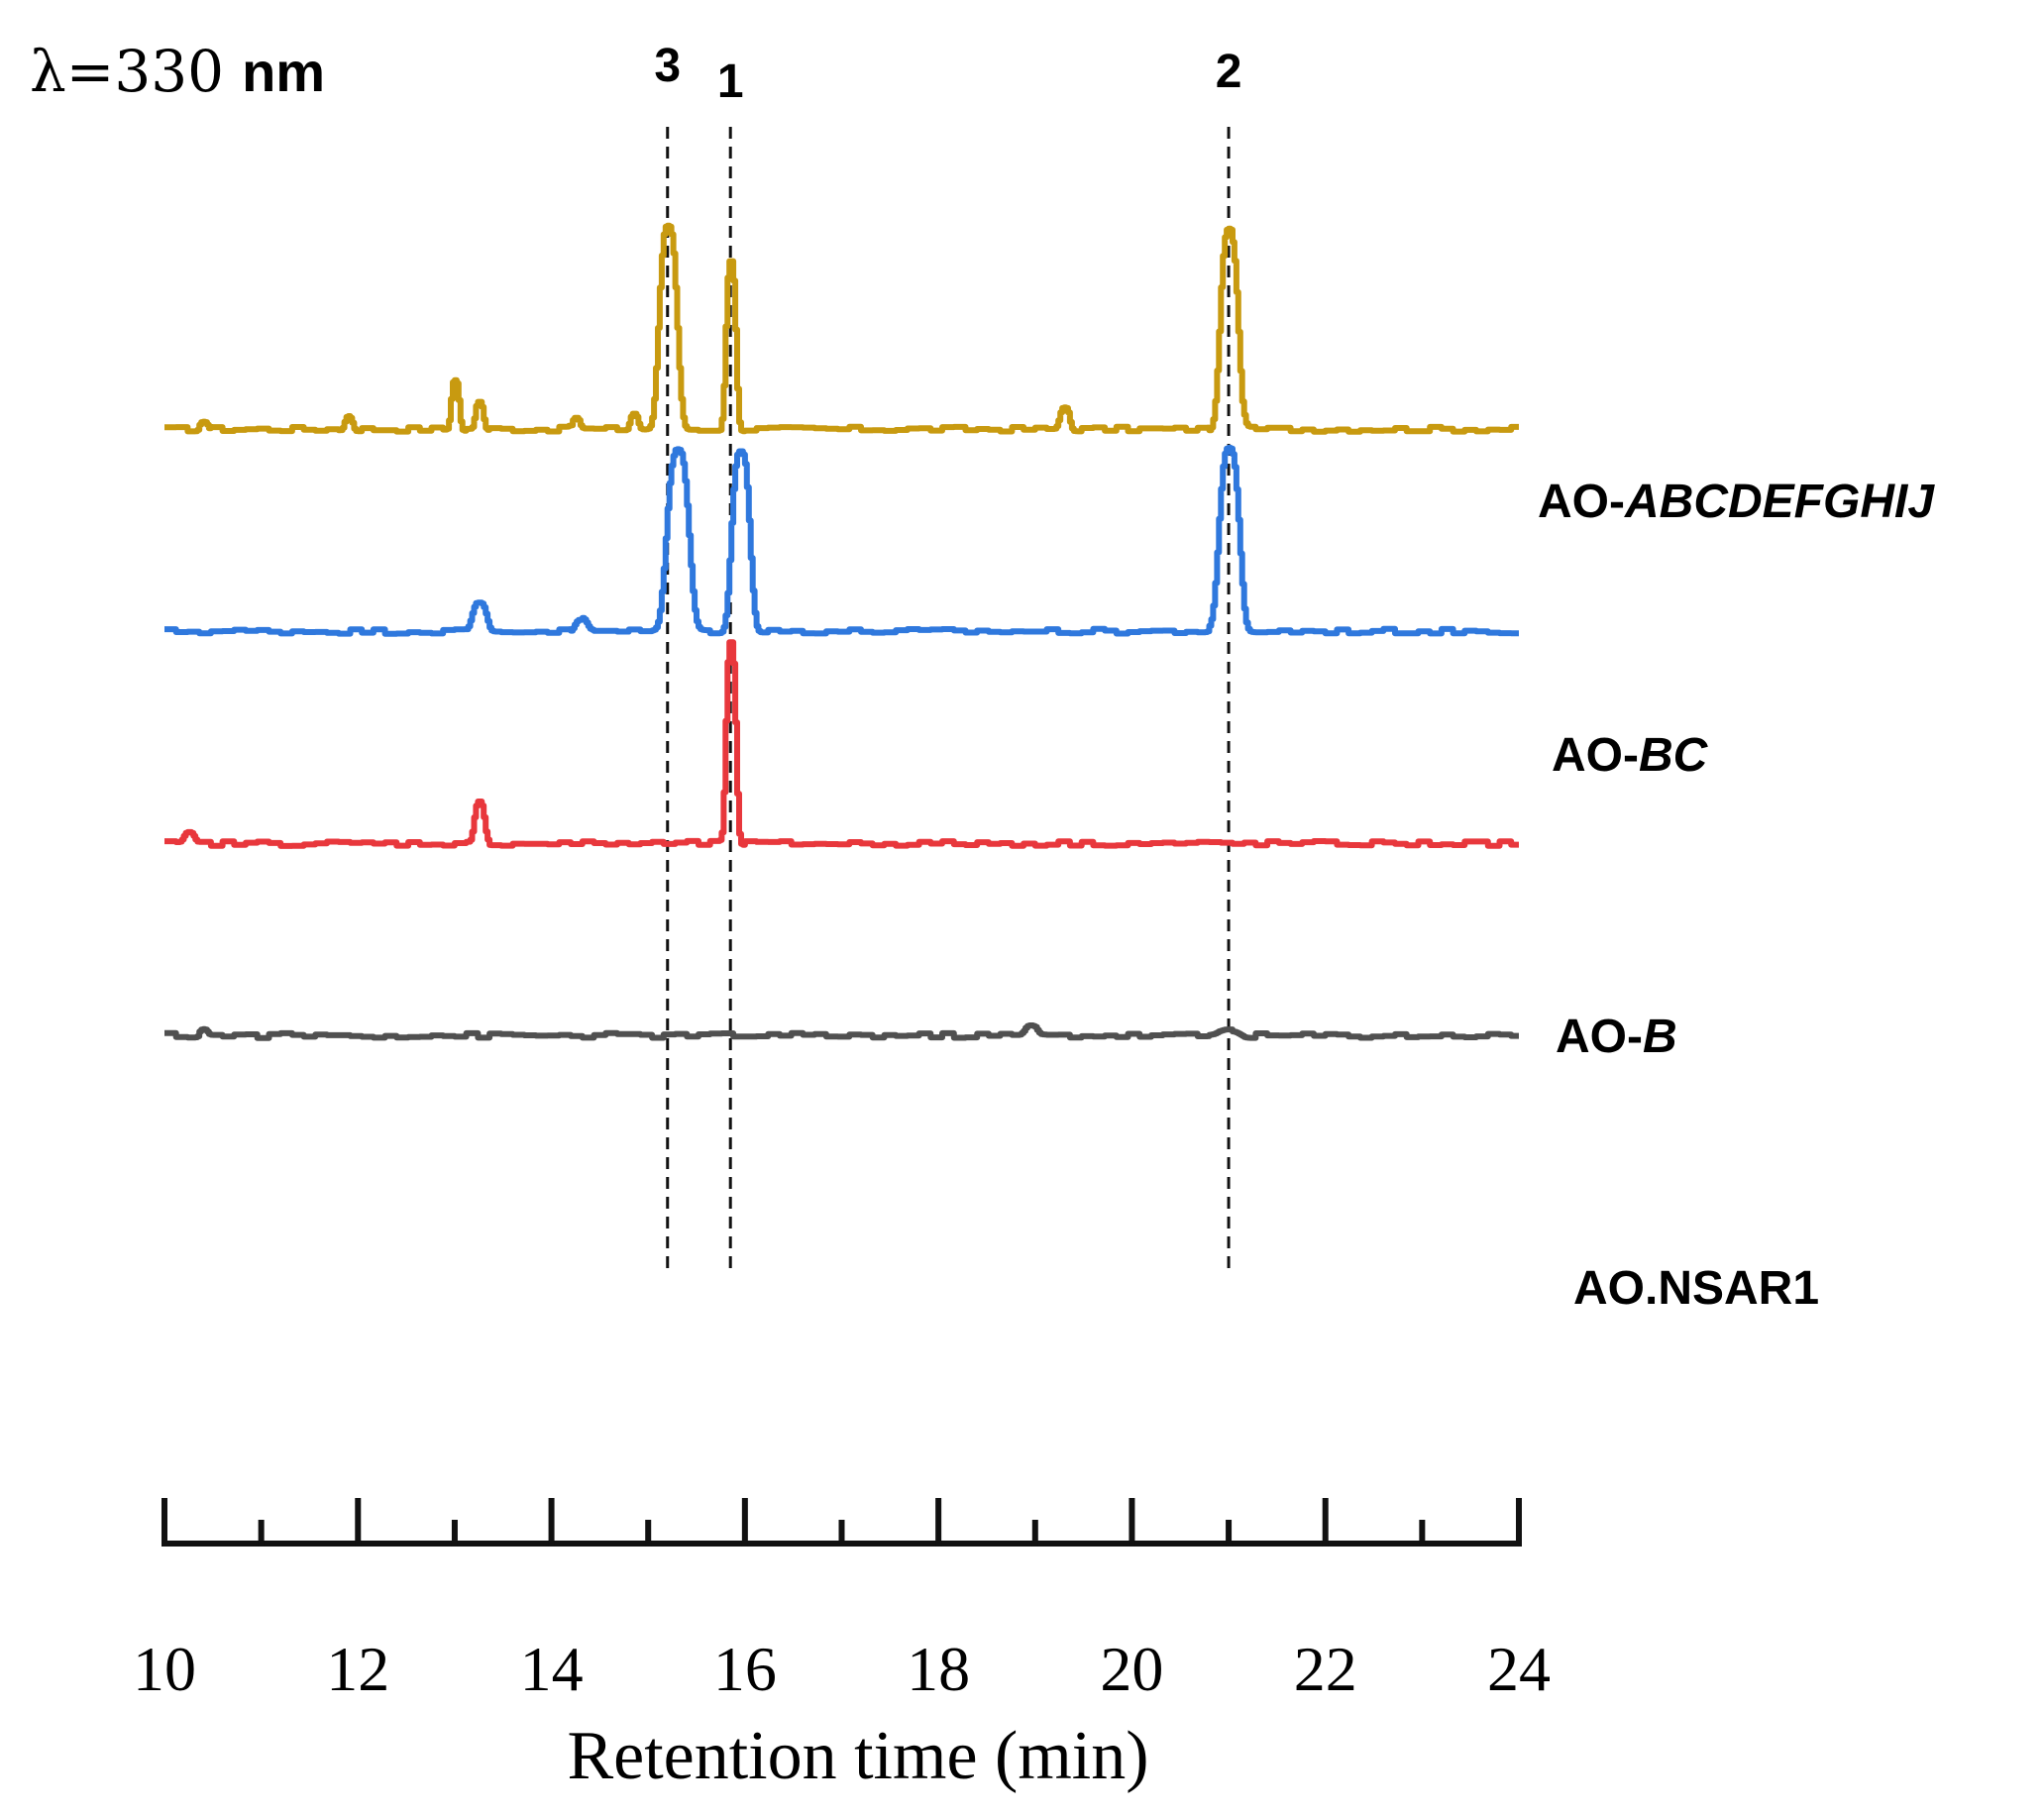 This screenshot has width=2044, height=1816. I want to click on wavelength-unit: nm, so click(283, 72).